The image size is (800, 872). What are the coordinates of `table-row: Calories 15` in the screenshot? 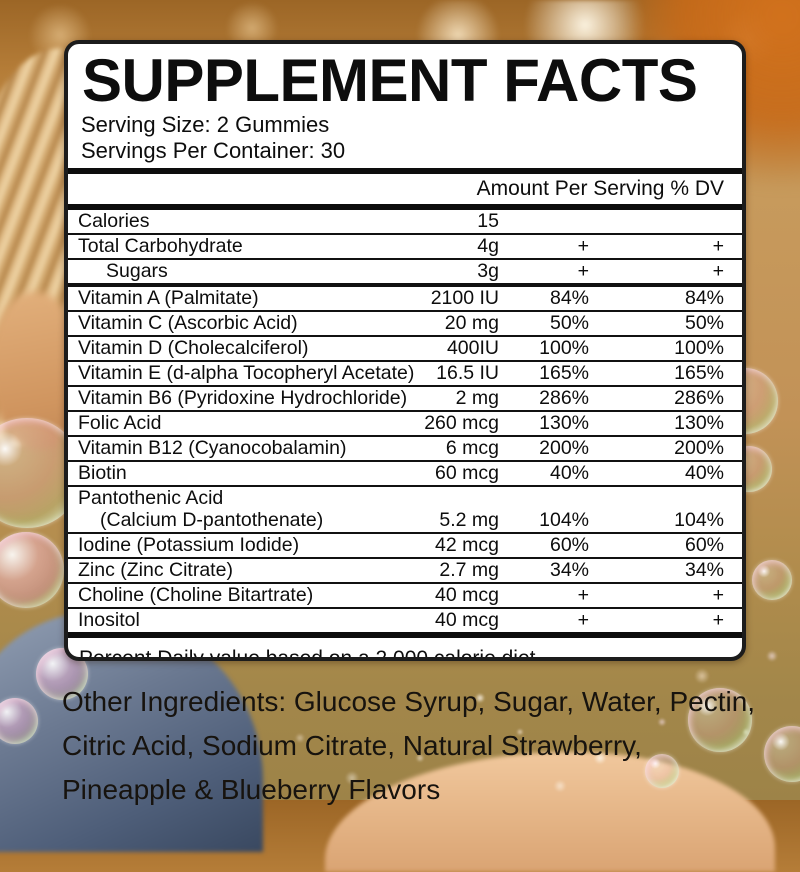 It's located at (405, 222).